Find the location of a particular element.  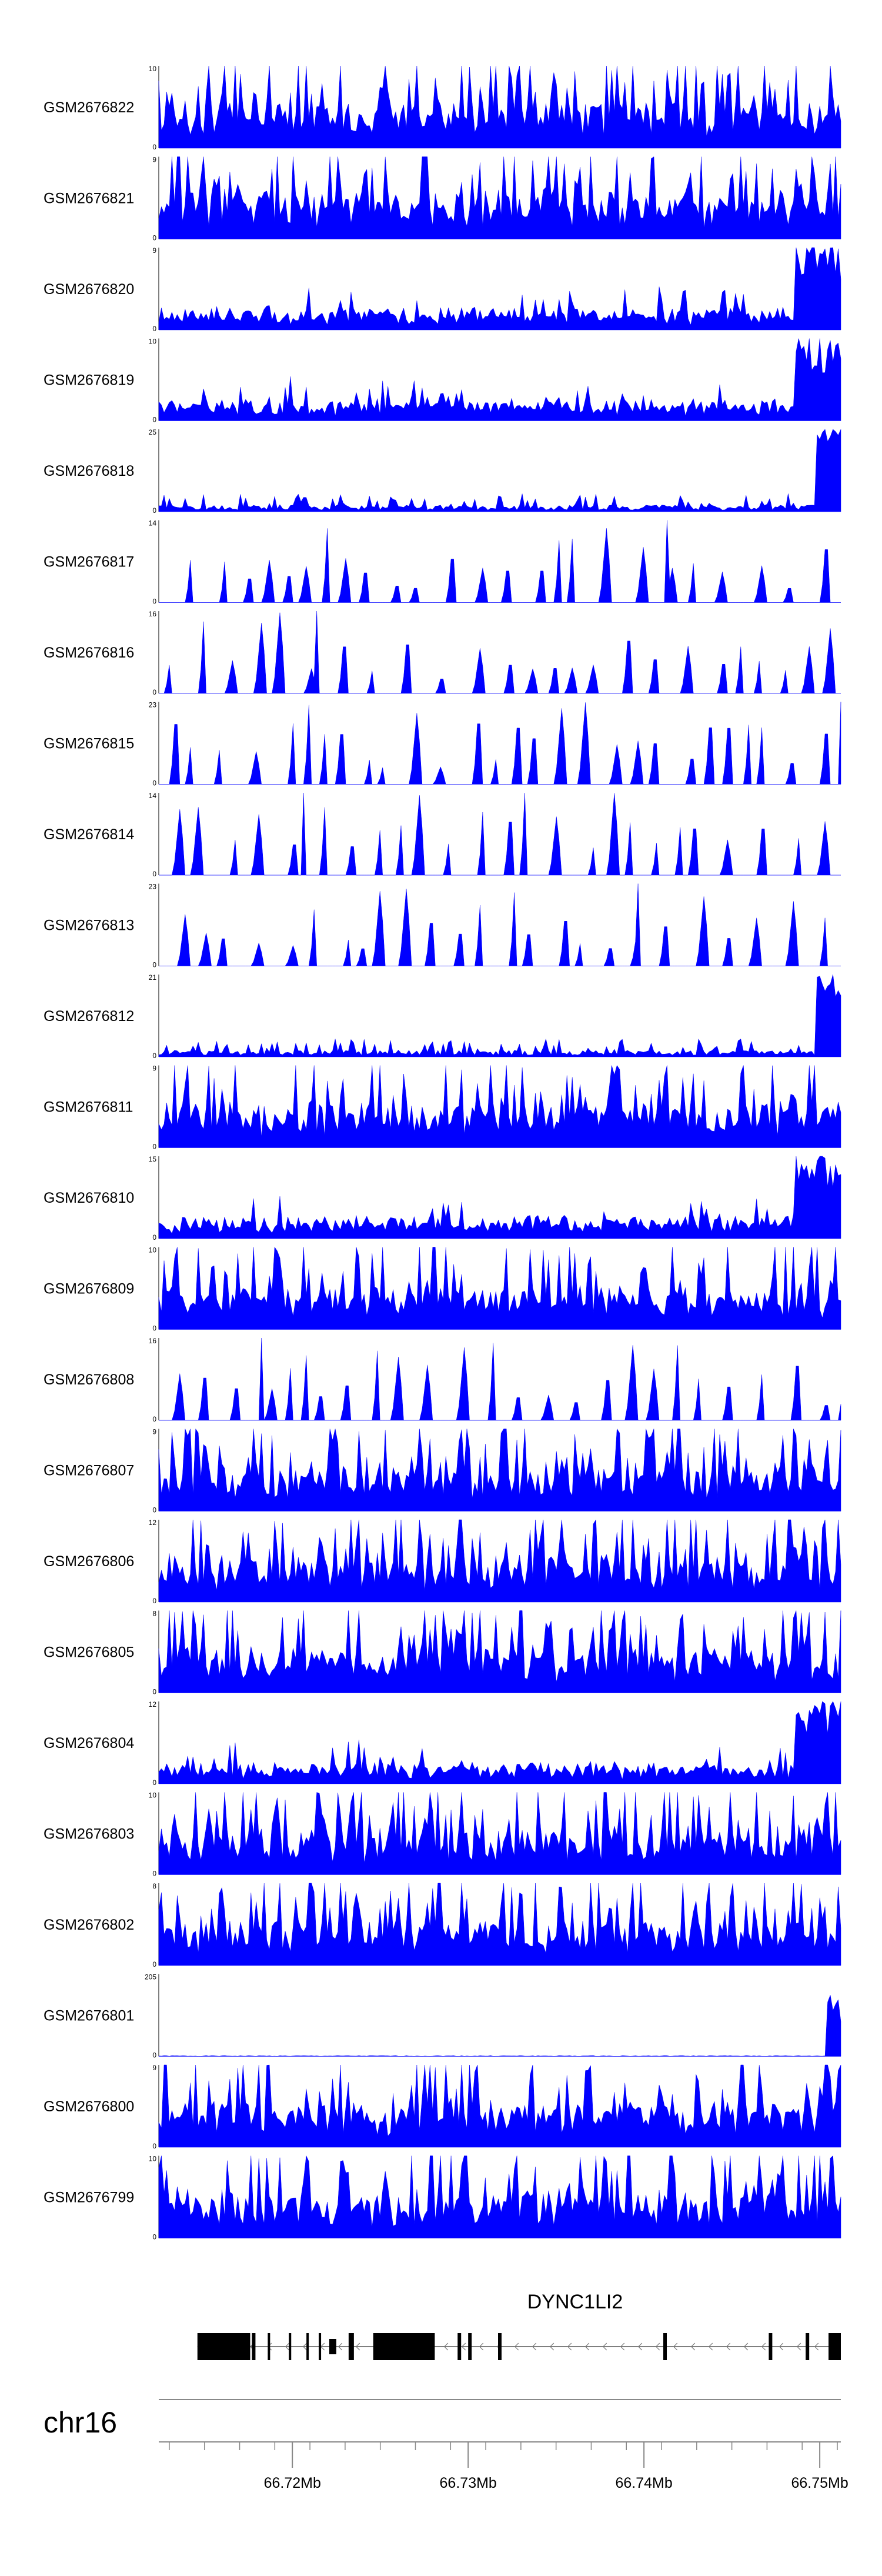

track-label: GSM2676814 is located at coordinates (89, 834).